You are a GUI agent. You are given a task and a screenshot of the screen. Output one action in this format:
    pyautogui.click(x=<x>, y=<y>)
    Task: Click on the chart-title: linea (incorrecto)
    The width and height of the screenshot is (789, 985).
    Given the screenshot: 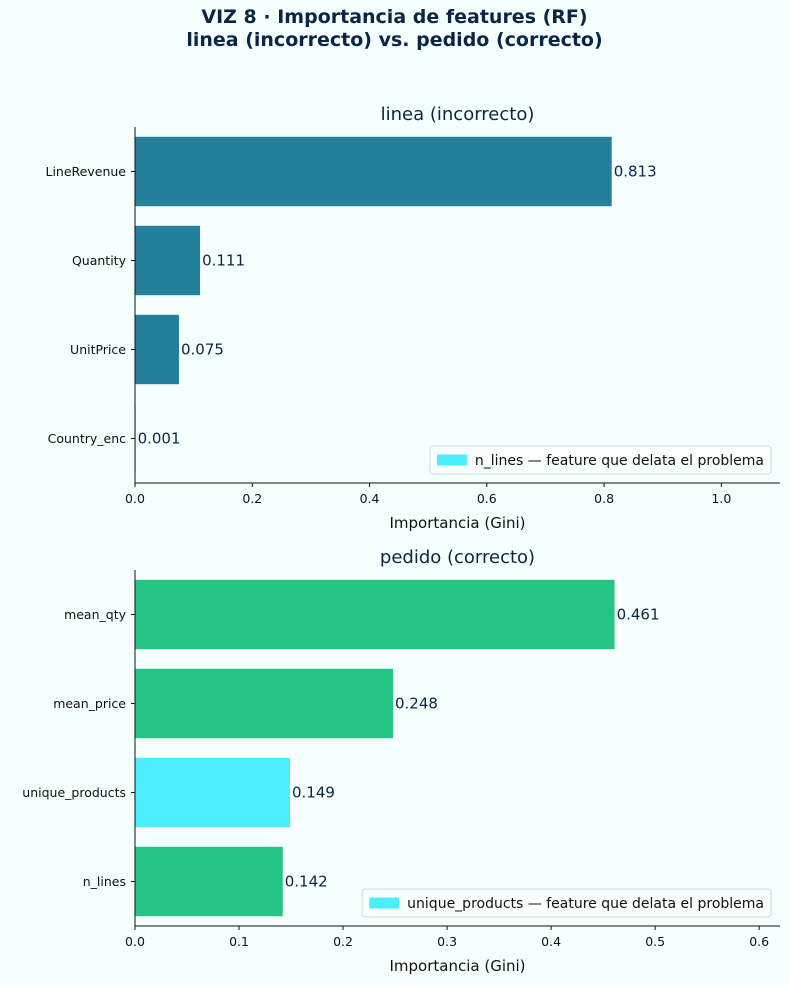 What is the action you would take?
    pyautogui.click(x=458, y=114)
    